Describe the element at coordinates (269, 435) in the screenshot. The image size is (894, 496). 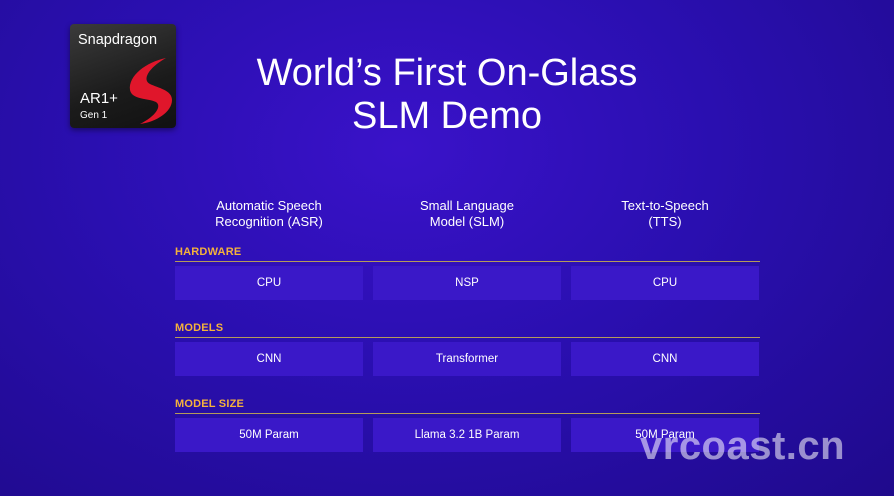
I see `model-size-cell-asr: 50M Param` at that location.